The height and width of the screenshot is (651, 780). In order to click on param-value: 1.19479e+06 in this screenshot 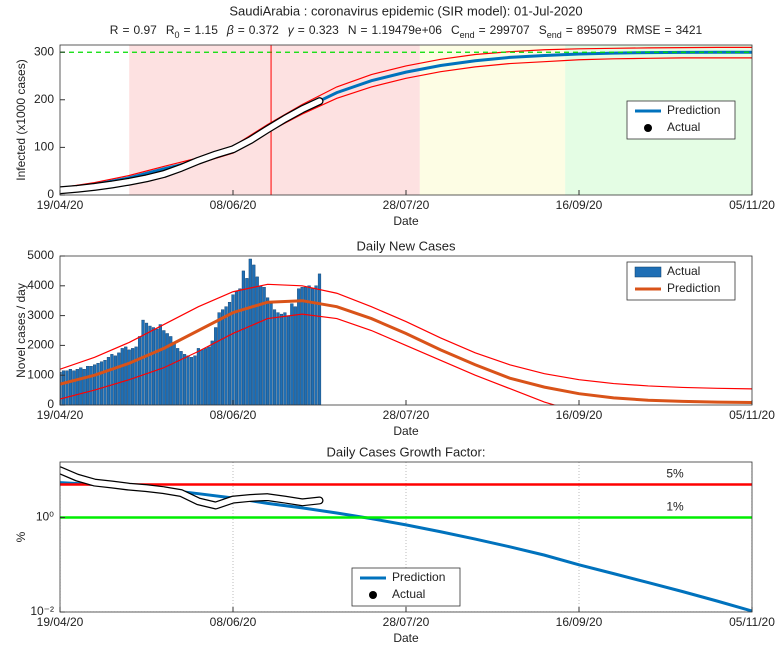, I will do `click(407, 30)`.